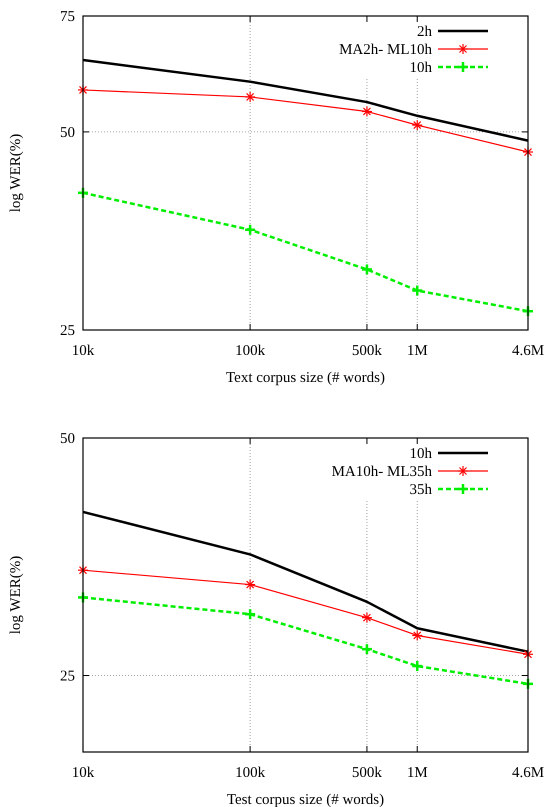  Describe the element at coordinates (424, 32) in the screenshot. I see `legend-label: 2h` at that location.